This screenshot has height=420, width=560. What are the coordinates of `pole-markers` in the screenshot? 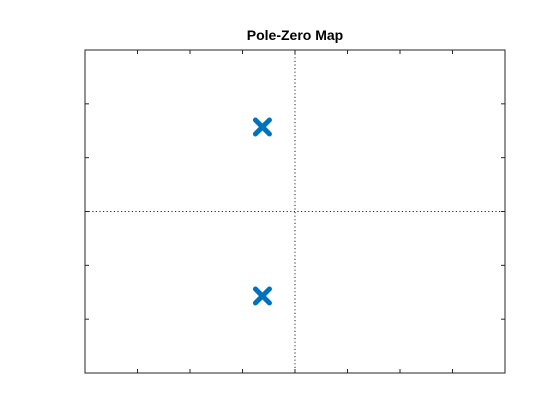 It's located at (262, 211).